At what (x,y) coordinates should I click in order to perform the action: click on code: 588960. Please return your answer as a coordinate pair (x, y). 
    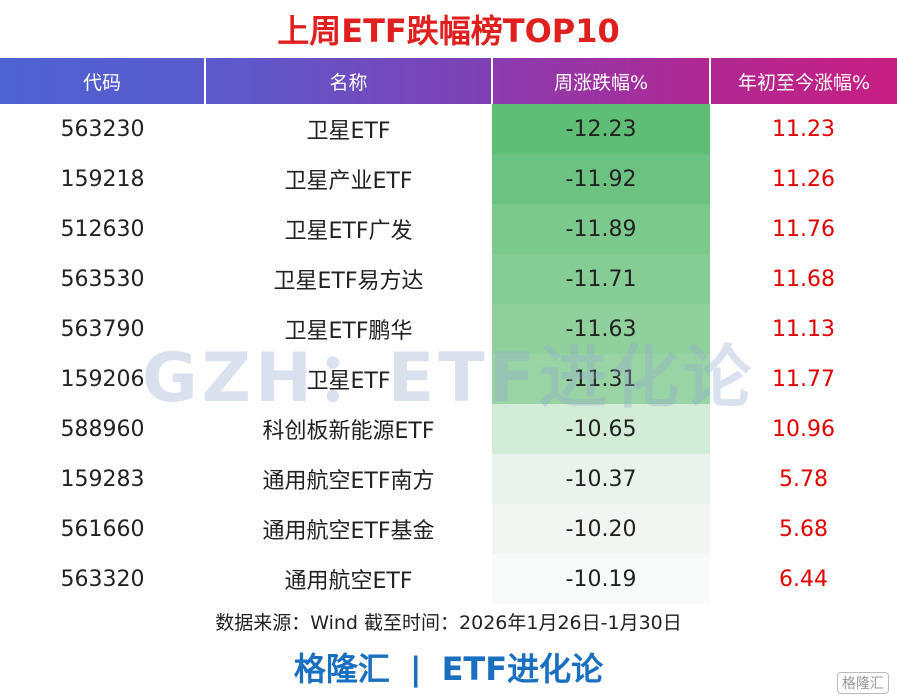
    Looking at the image, I should click on (102, 429).